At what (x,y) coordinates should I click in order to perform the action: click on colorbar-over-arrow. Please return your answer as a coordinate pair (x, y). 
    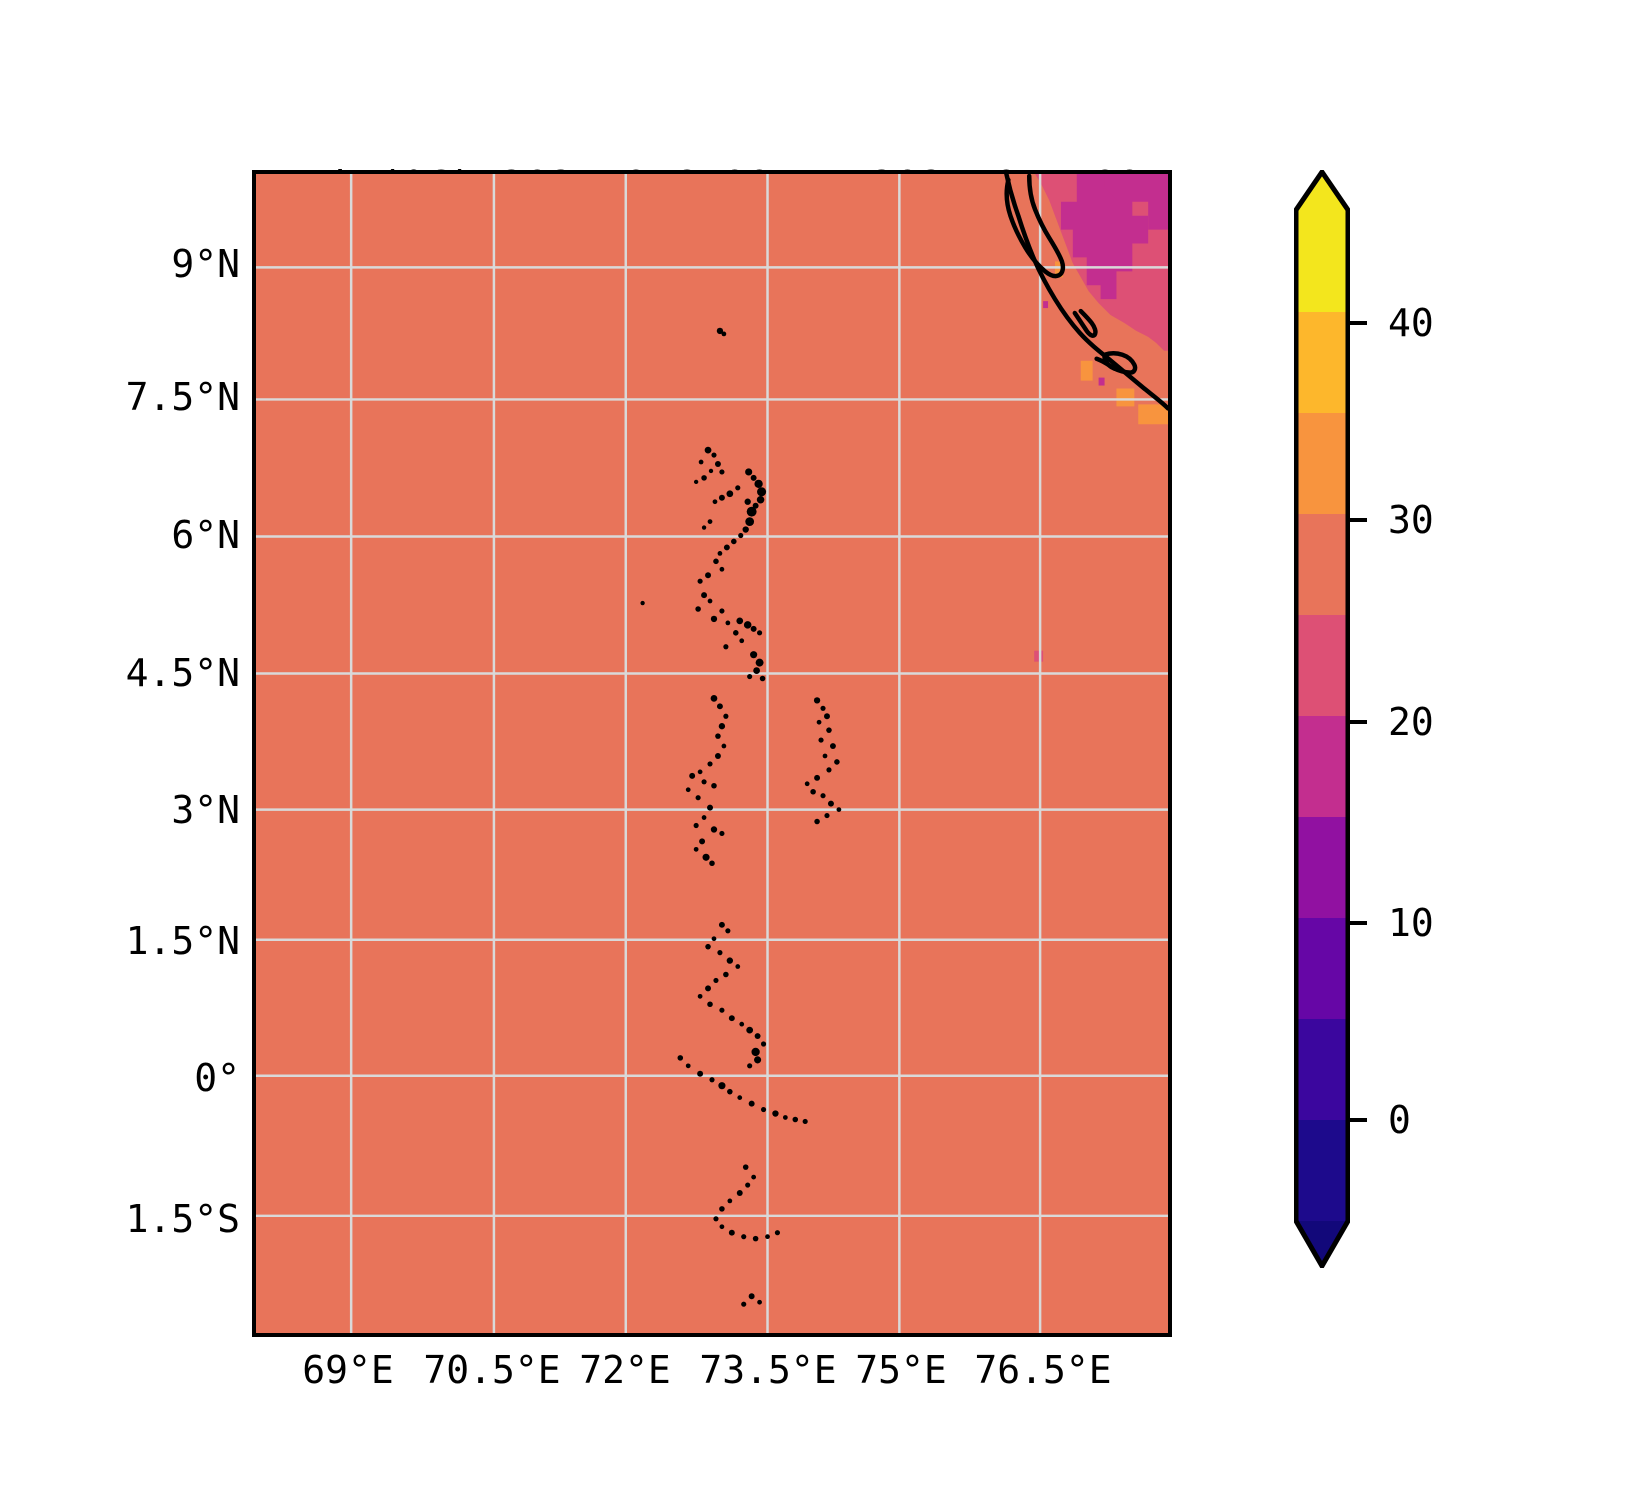
    Looking at the image, I should click on (1322, 191).